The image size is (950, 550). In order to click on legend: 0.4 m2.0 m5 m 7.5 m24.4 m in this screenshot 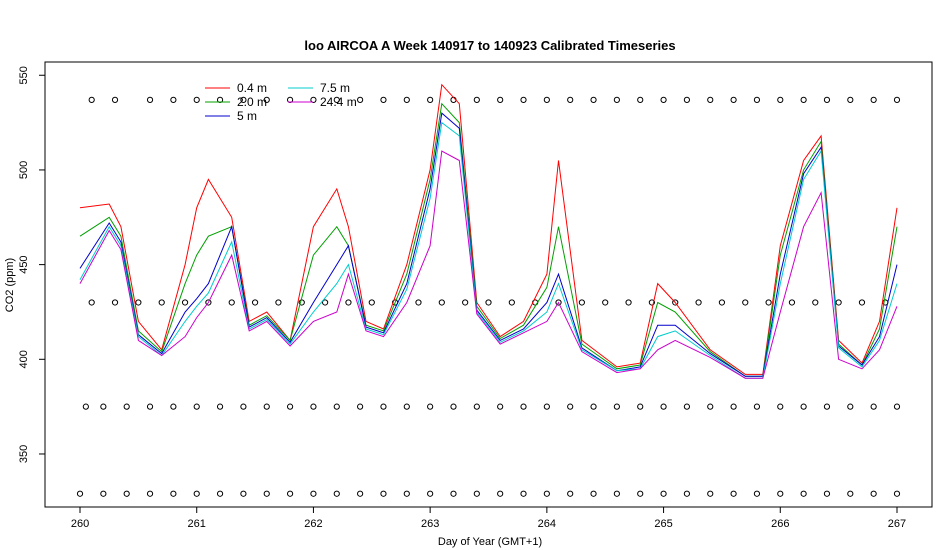, I will do `click(281, 102)`.